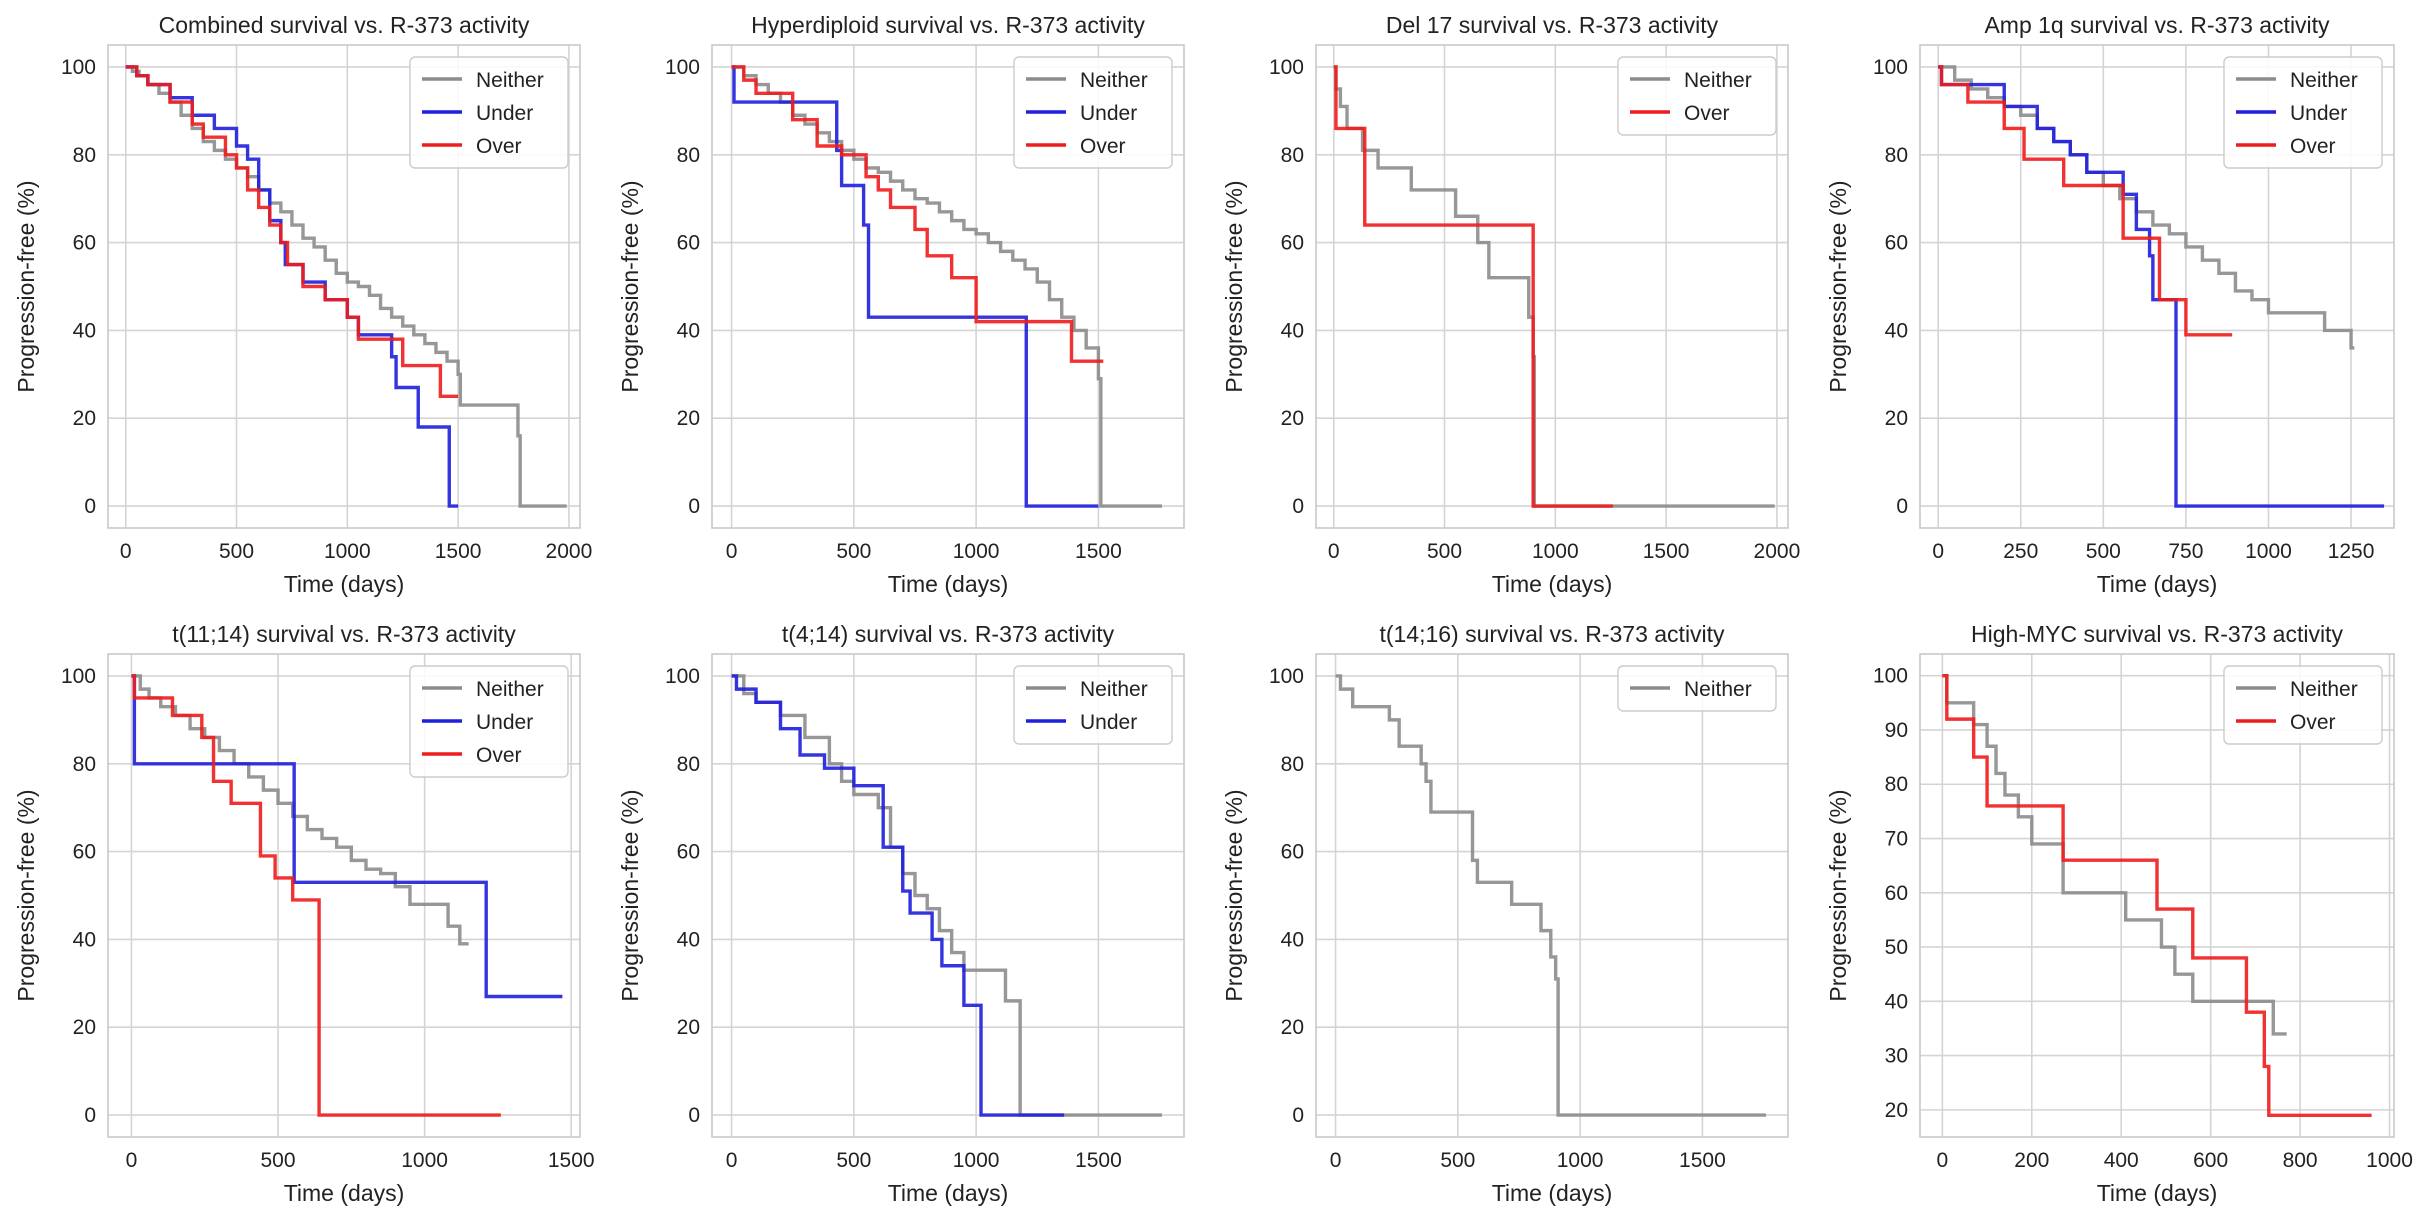 This screenshot has height=1218, width=2418. I want to click on chart-title: t(11;14) survival vs. R-373 activity, so click(344, 634).